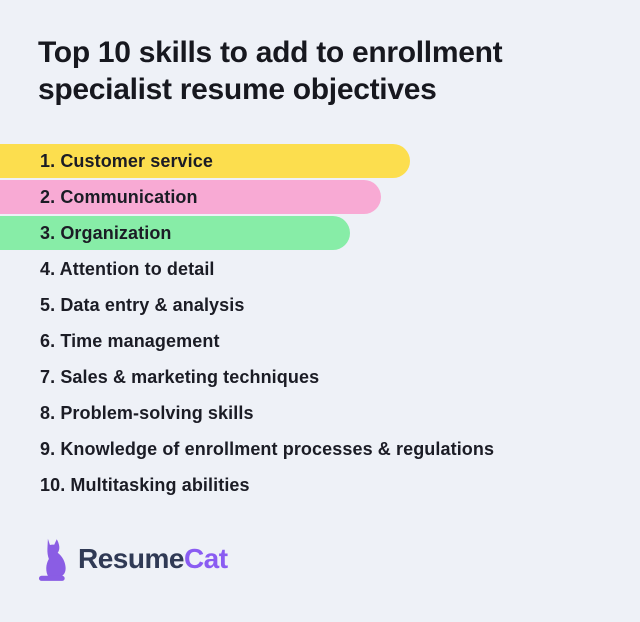 The width and height of the screenshot is (640, 622). What do you see at coordinates (320, 305) in the screenshot?
I see `list-item: 5. Data entry & analysis` at bounding box center [320, 305].